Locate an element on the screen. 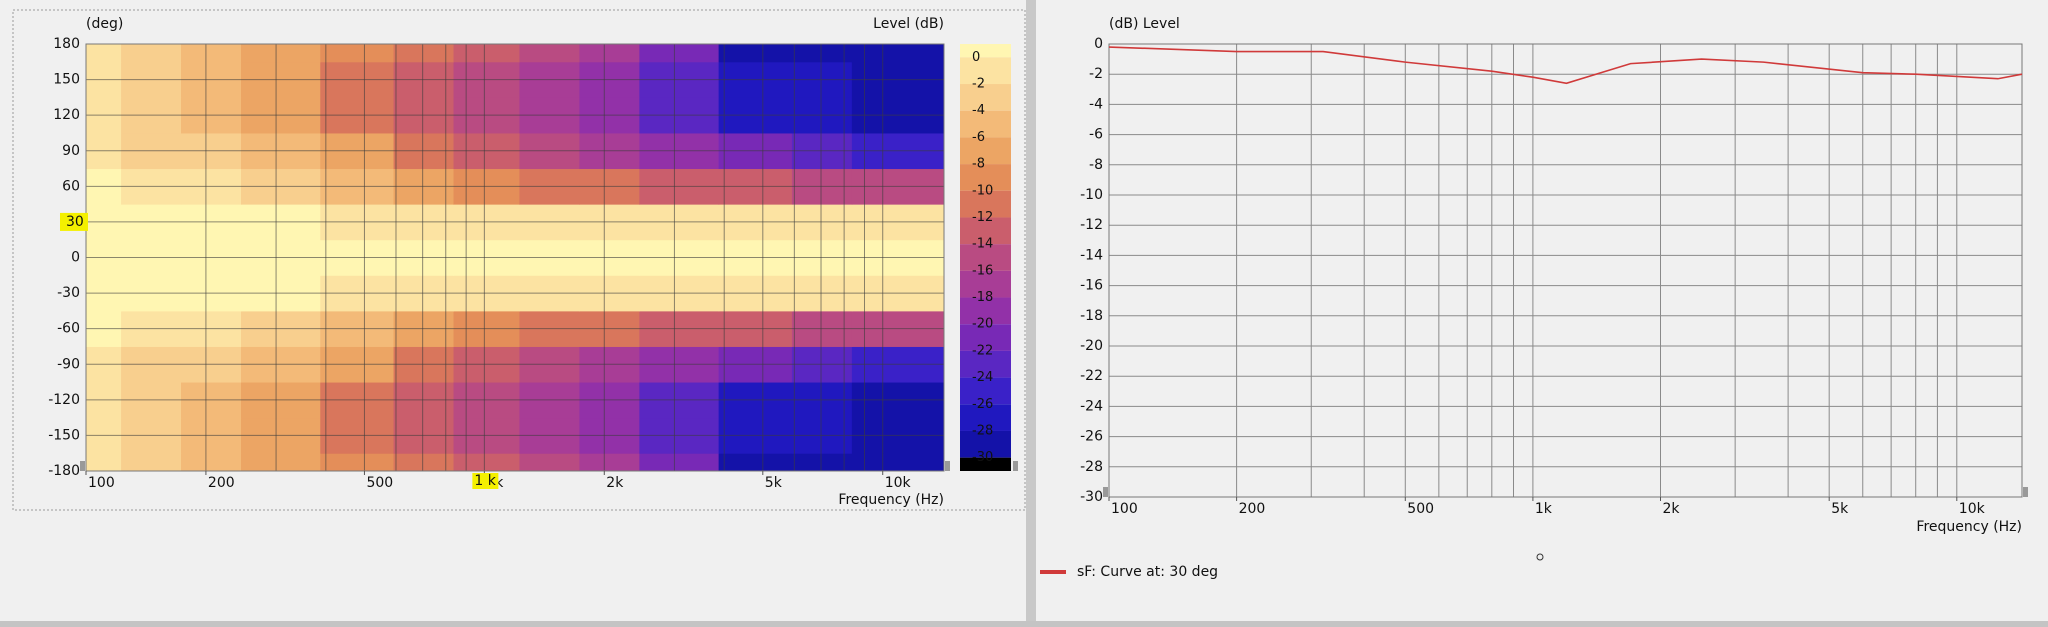  y-tick-label: 150 is located at coordinates (66, 80).